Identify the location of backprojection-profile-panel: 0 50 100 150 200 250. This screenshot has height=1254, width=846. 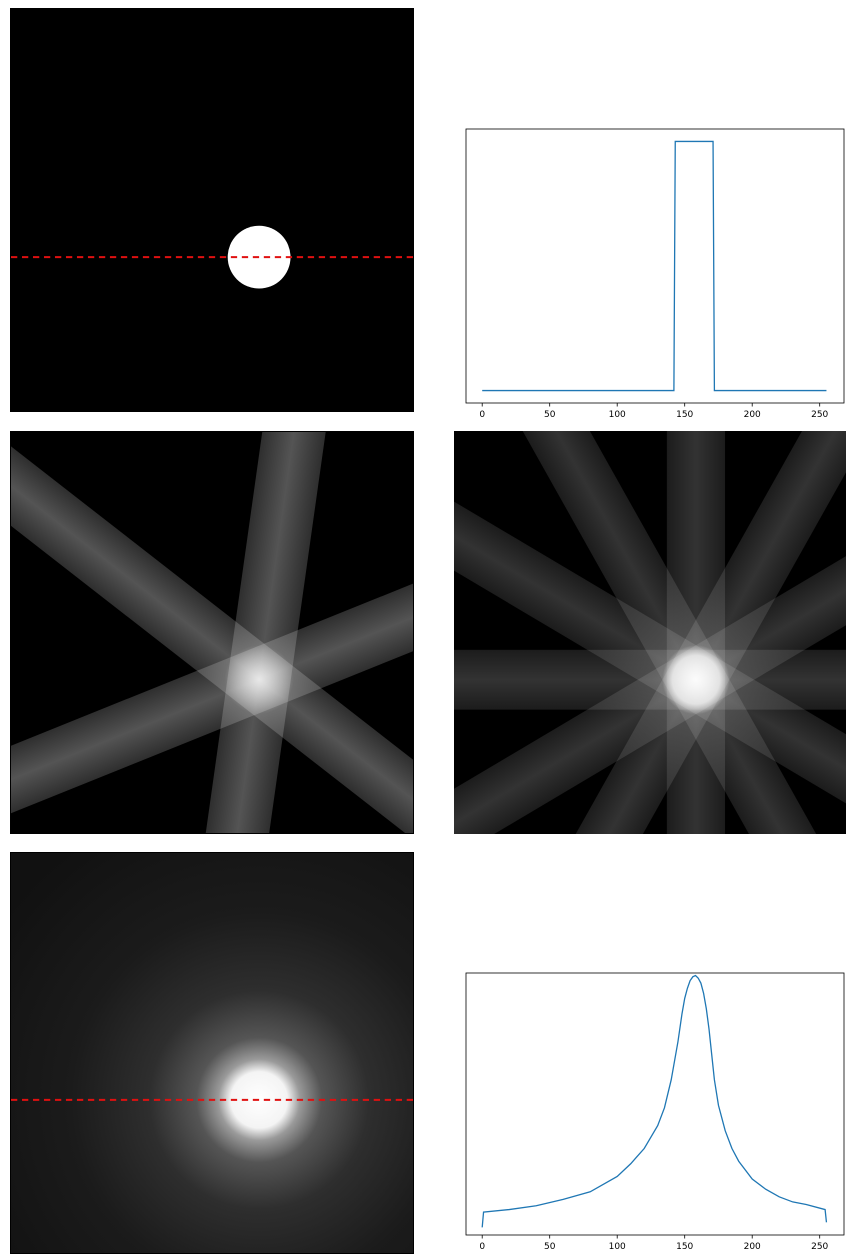
(650, 1108).